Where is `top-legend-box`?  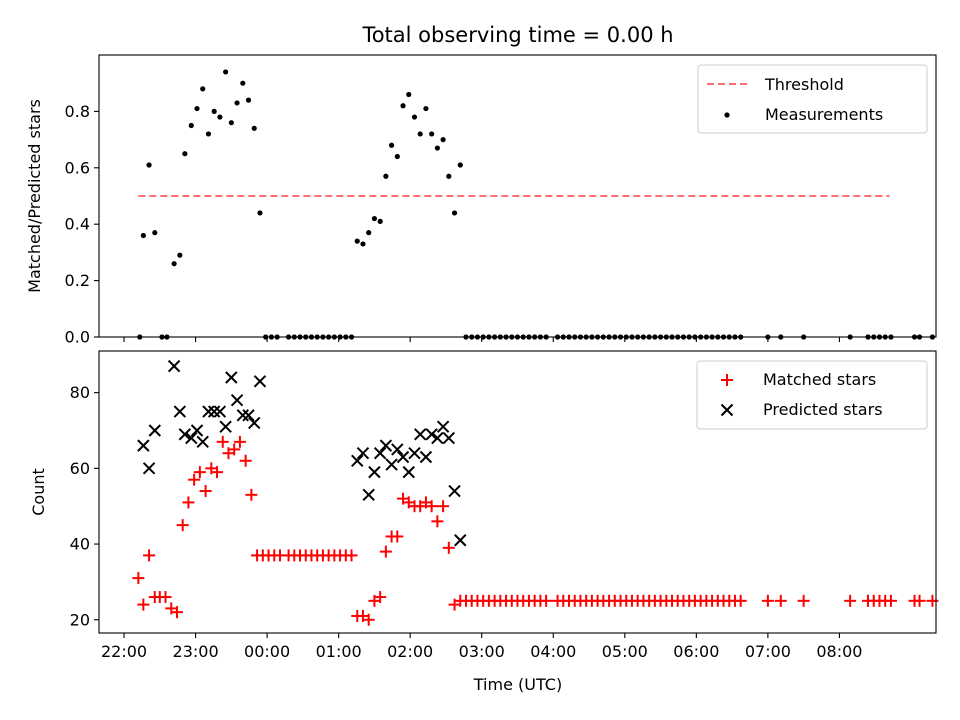 top-legend-box is located at coordinates (812, 99).